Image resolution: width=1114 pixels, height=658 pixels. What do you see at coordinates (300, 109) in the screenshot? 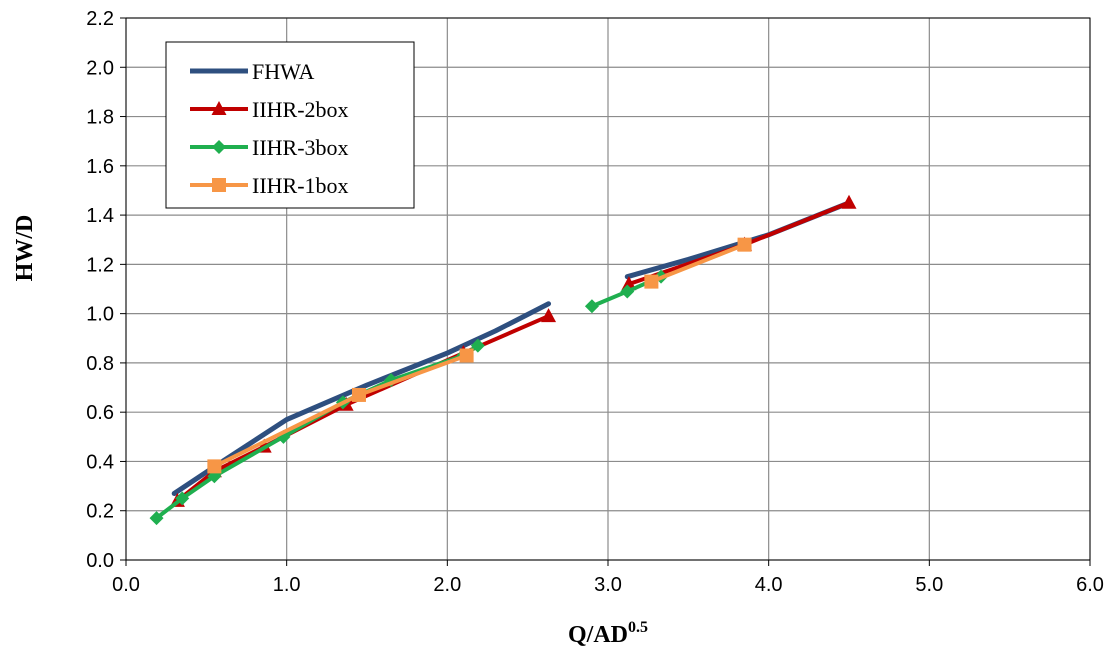
I see `legend-label-iihr-2box: IIHR-2box` at bounding box center [300, 109].